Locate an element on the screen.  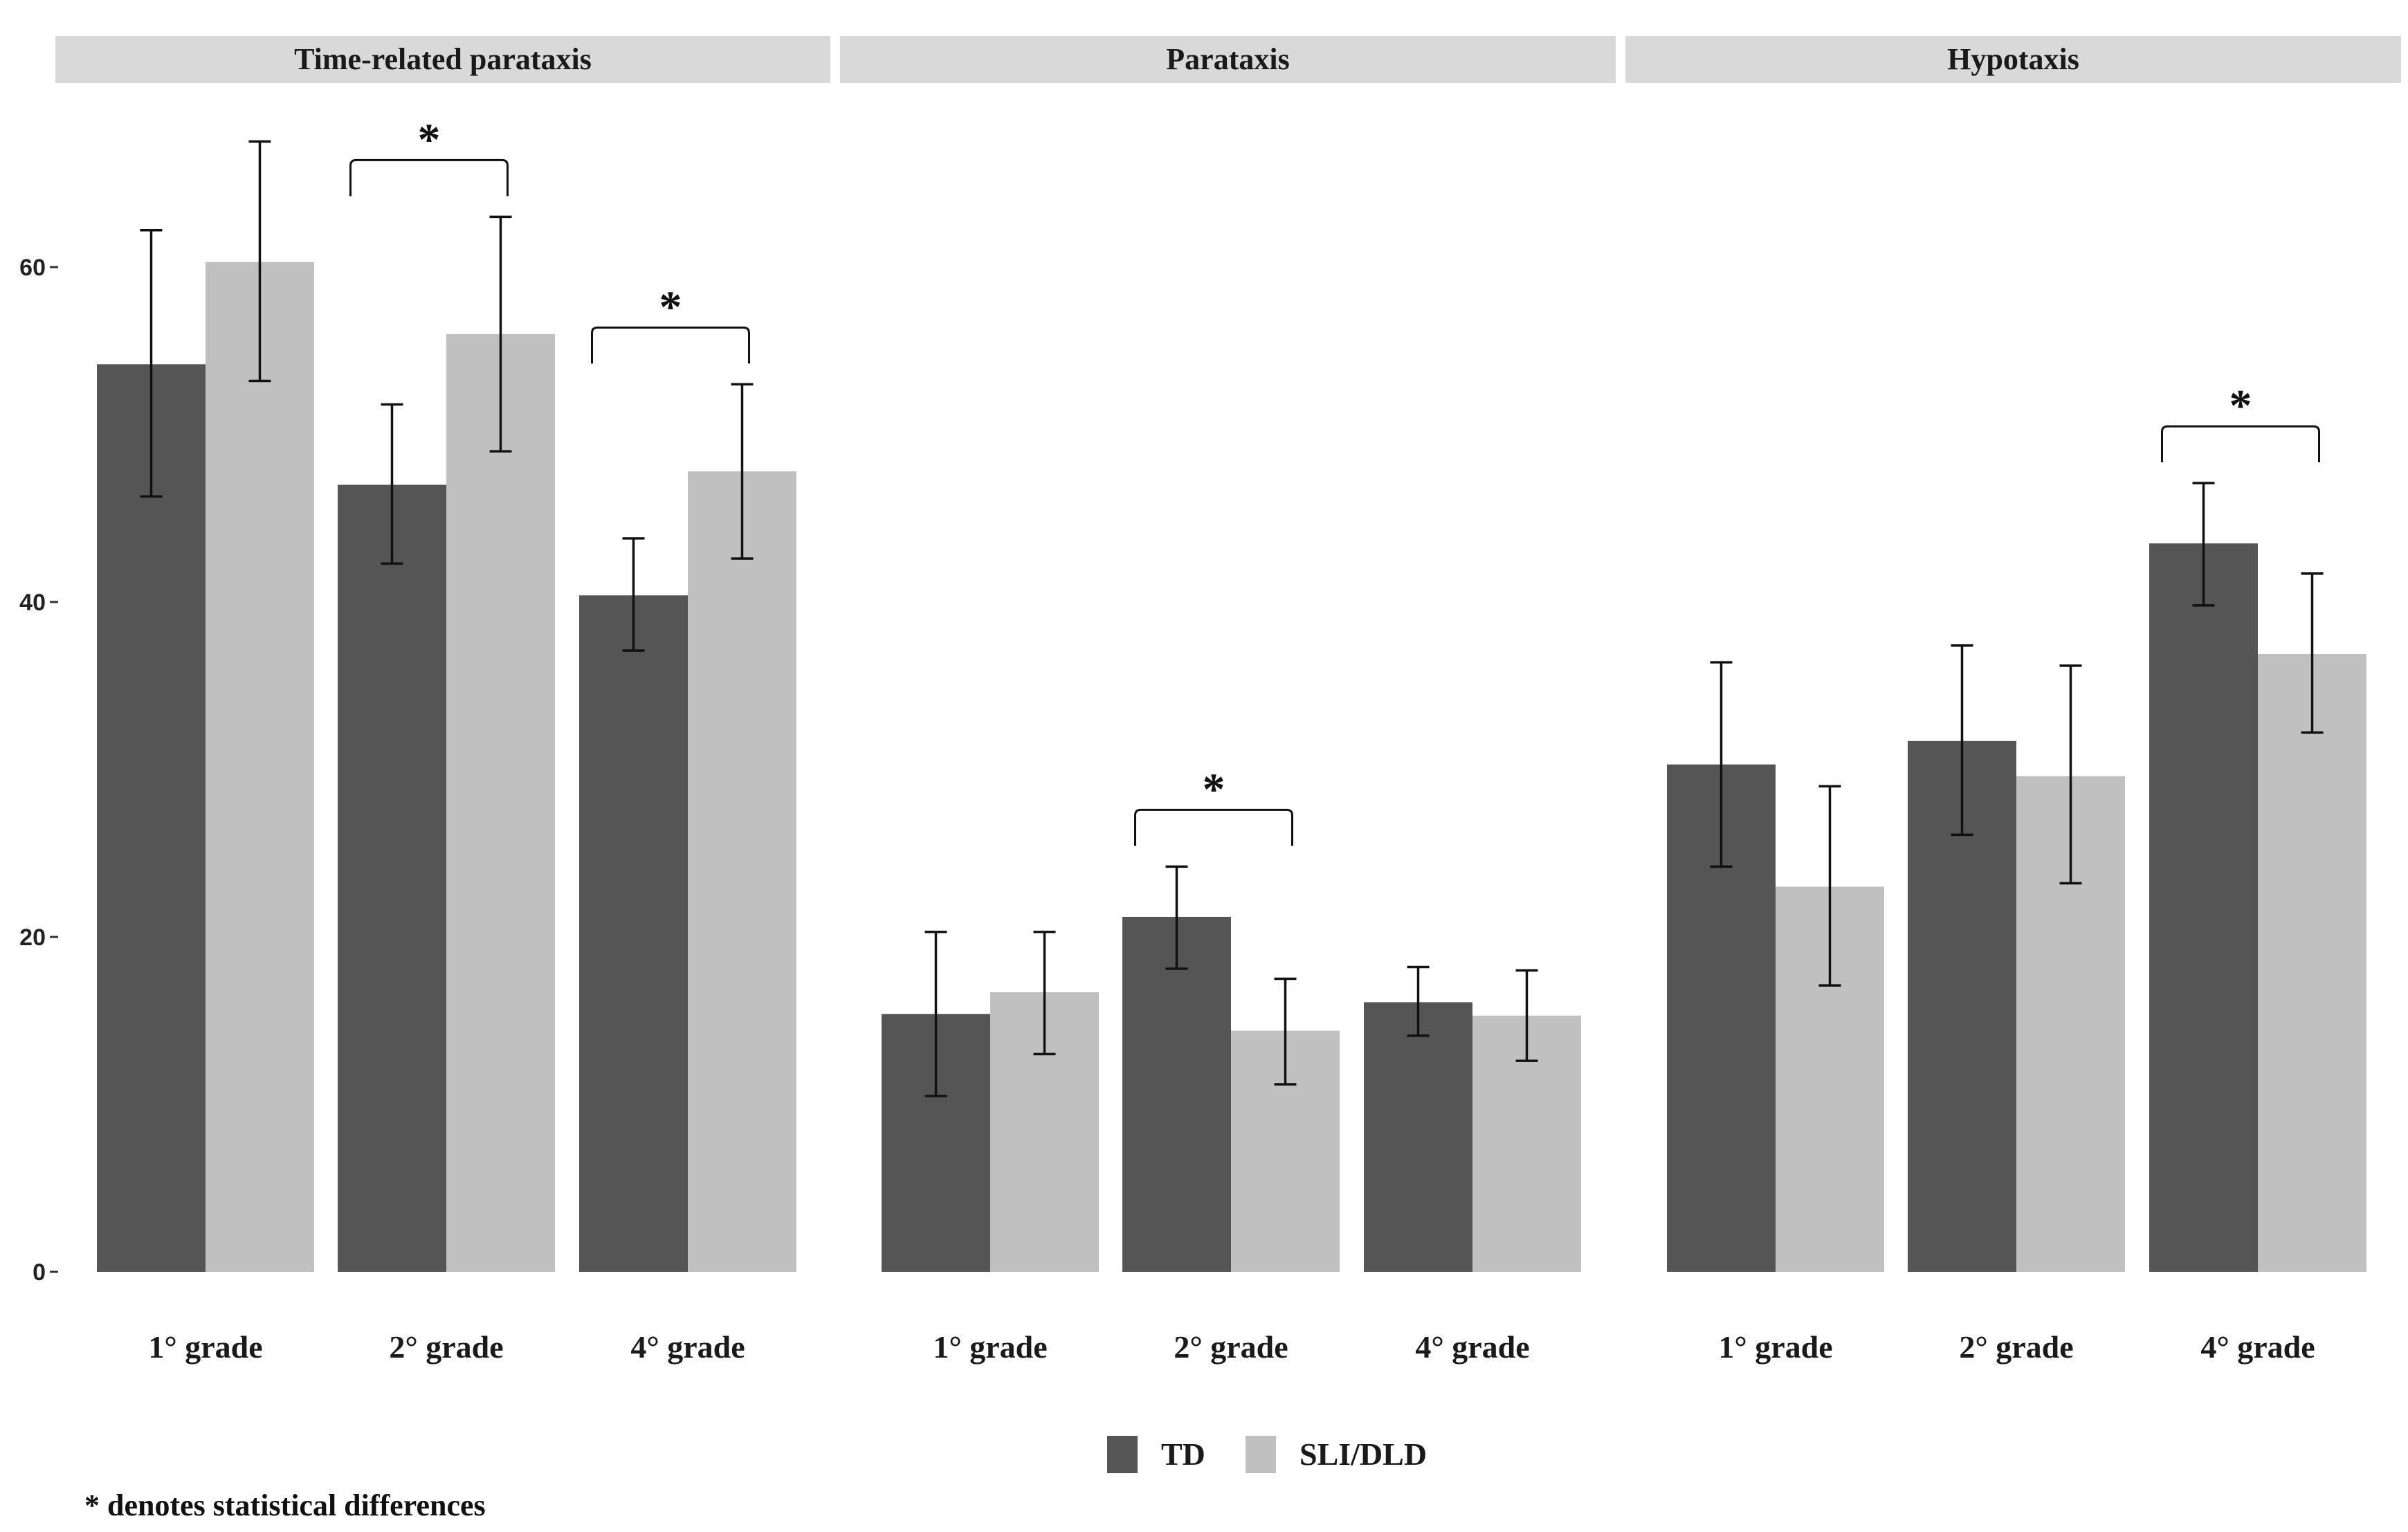
legend-label: TD is located at coordinates (1183, 1454).